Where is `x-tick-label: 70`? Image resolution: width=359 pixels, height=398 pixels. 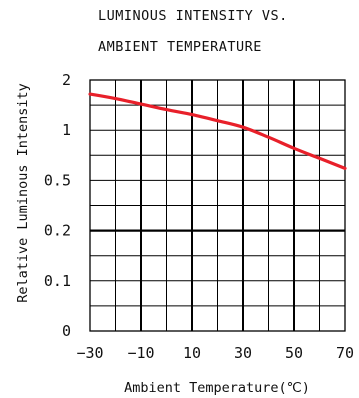
x-tick-label: 70 is located at coordinates (345, 353).